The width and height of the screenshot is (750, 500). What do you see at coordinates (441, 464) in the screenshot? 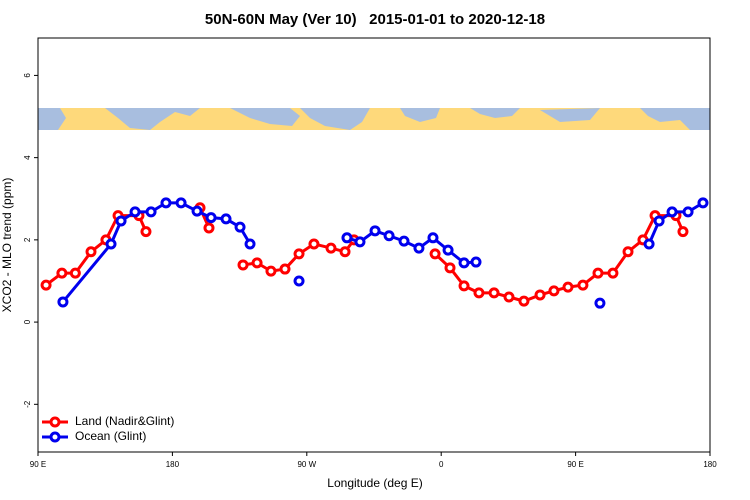
I see `x-tick-label: 0` at bounding box center [441, 464].